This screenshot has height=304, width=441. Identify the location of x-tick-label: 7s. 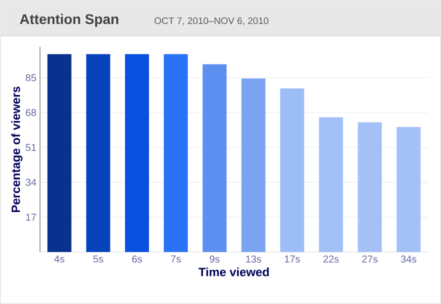
(176, 259).